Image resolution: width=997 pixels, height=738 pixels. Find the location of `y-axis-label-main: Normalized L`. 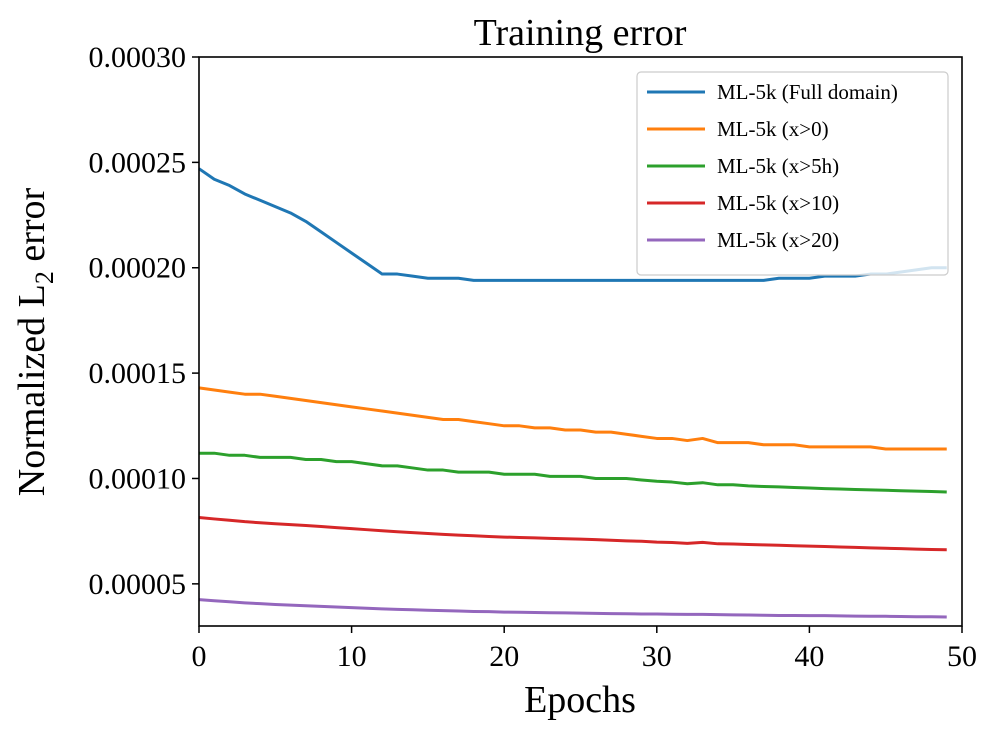

y-axis-label-main: Normalized L is located at coordinates (32, 390).